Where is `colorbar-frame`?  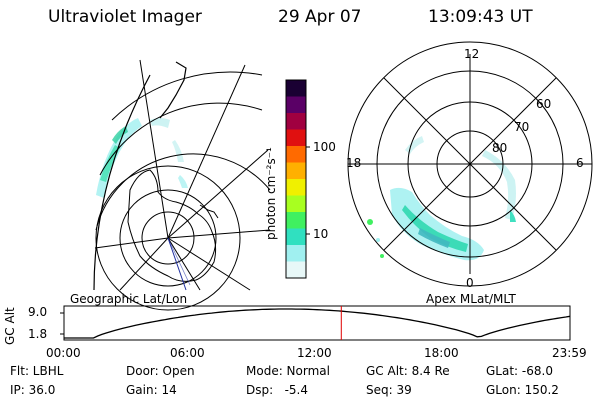 colorbar-frame is located at coordinates (296, 179).